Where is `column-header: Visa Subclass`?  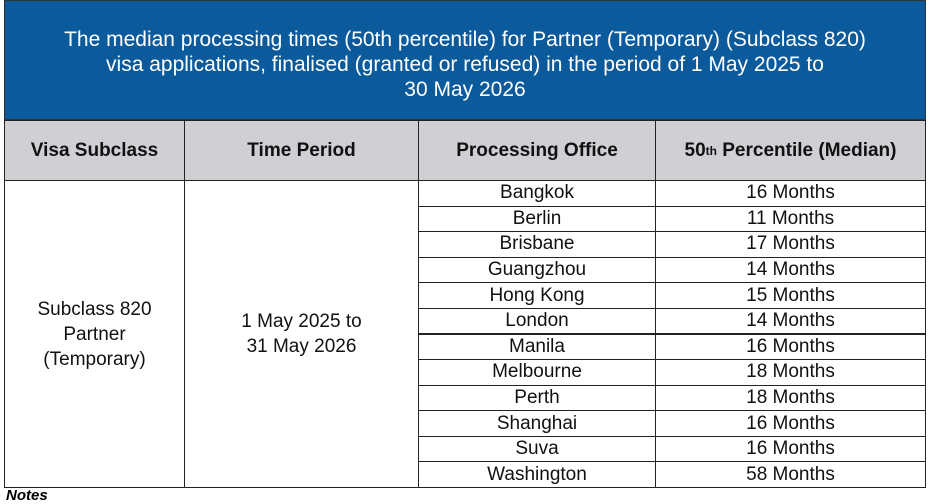
column-header: Visa Subclass is located at coordinates (94, 150).